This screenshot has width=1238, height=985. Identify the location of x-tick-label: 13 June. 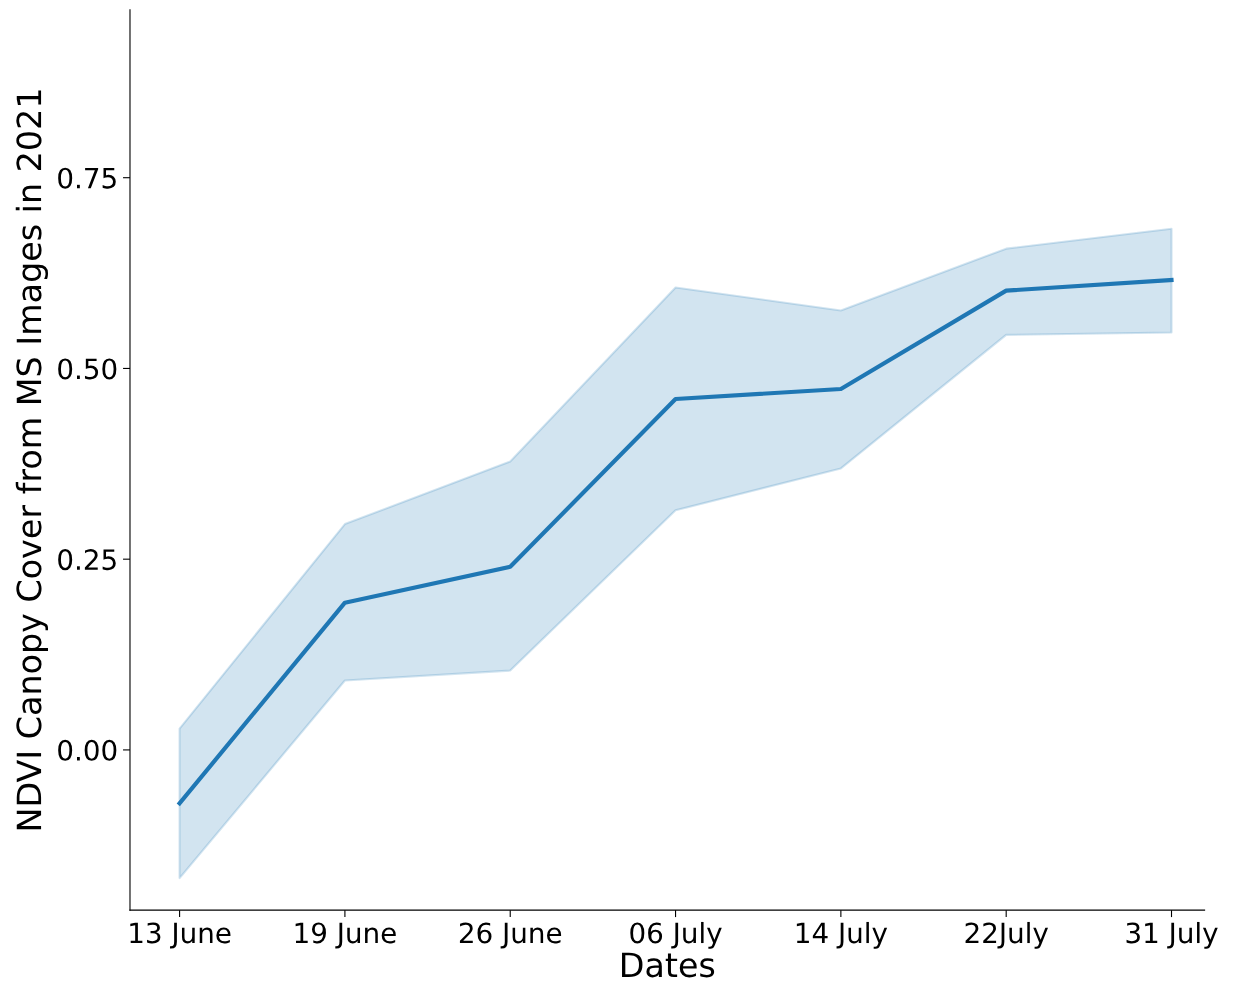
(180, 935).